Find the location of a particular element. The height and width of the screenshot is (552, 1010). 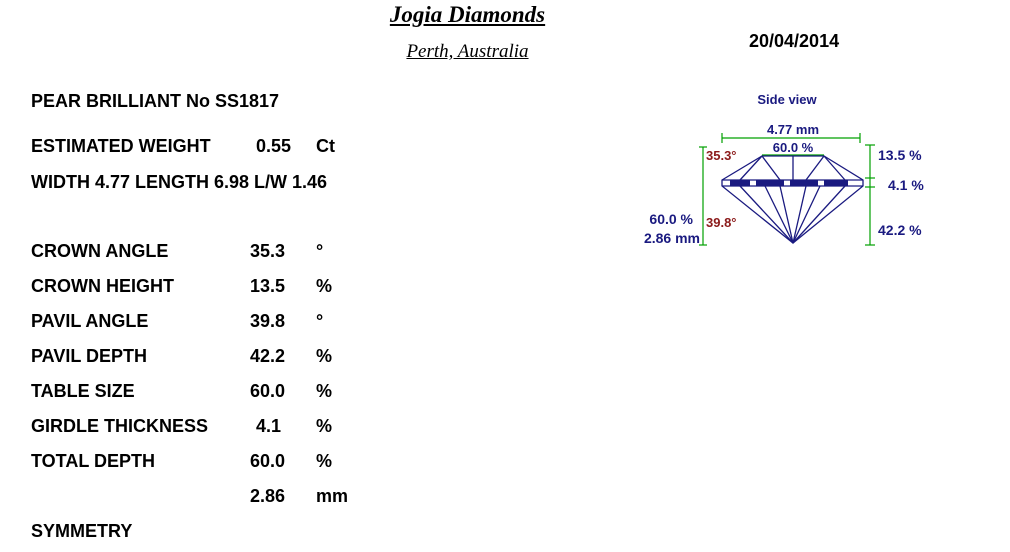

girdle-label: 4.1 % is located at coordinates (906, 185).